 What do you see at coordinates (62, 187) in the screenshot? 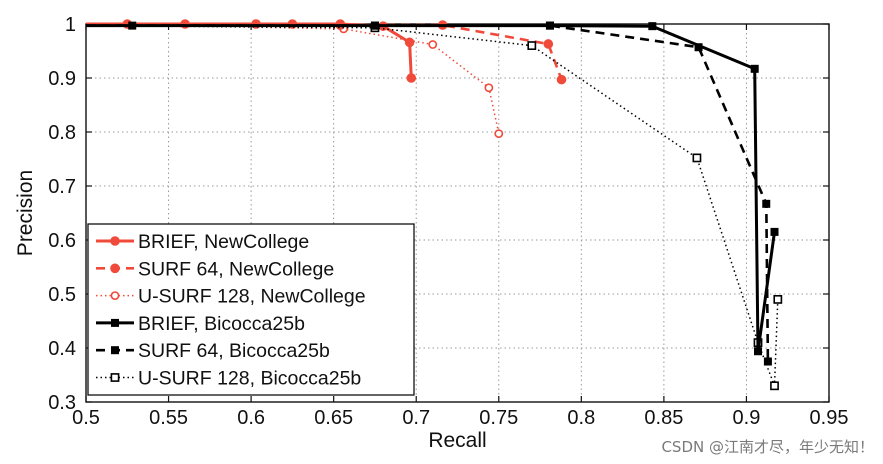
I see `y-tick-label: 0.7` at bounding box center [62, 187].